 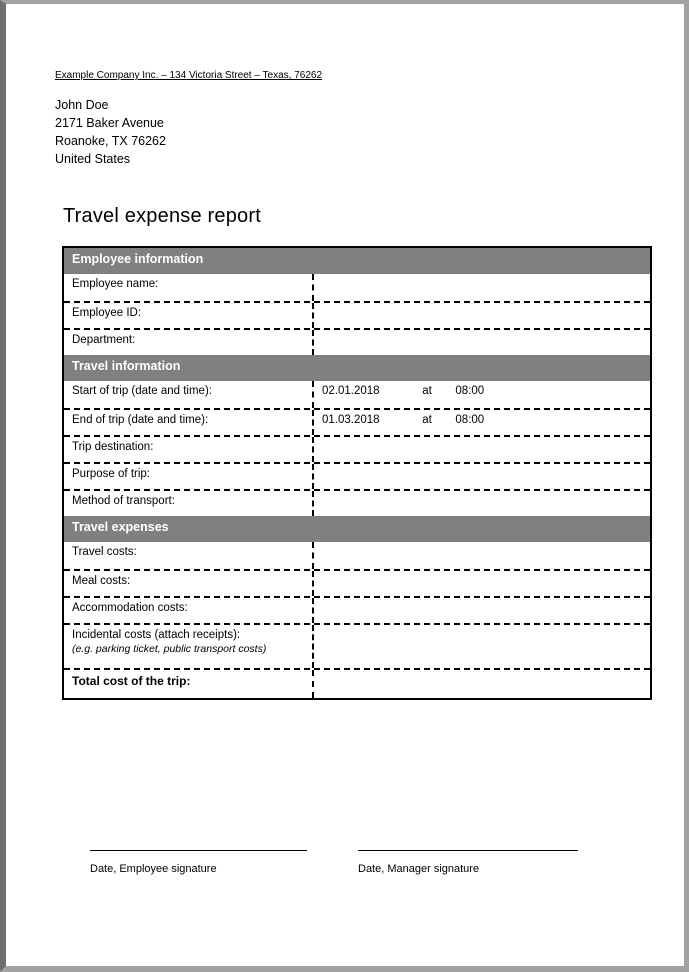 What do you see at coordinates (481, 583) in the screenshot?
I see `meal-costs-field` at bounding box center [481, 583].